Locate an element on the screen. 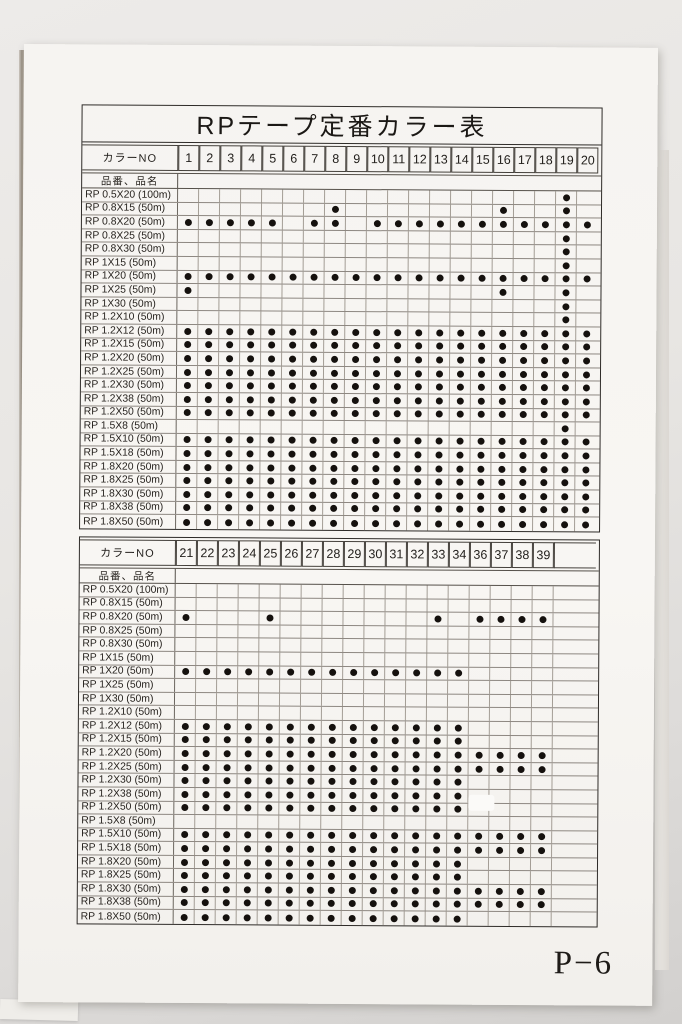  product-name: RP 1.2X12 (50m) is located at coordinates (126, 726).